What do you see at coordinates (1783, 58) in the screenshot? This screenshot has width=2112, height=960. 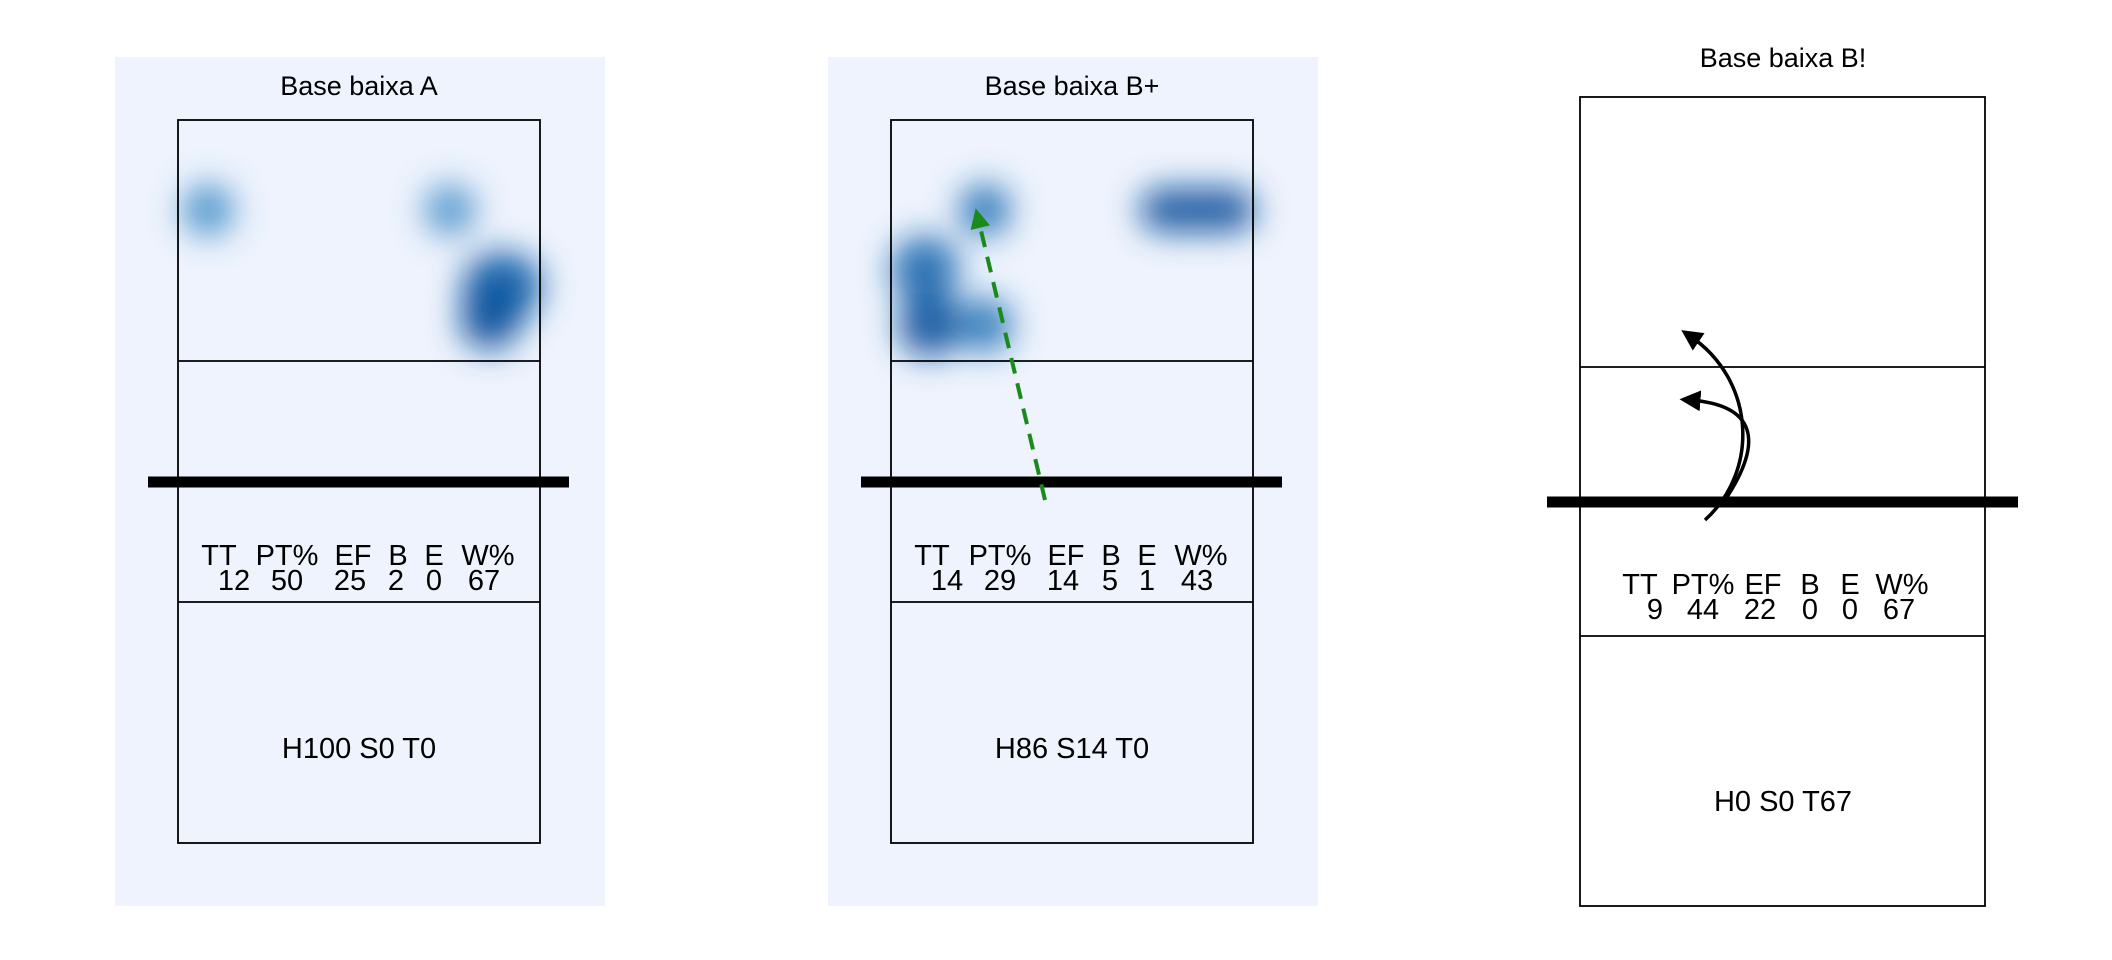 I see `panel-title: Base baixa B!` at bounding box center [1783, 58].